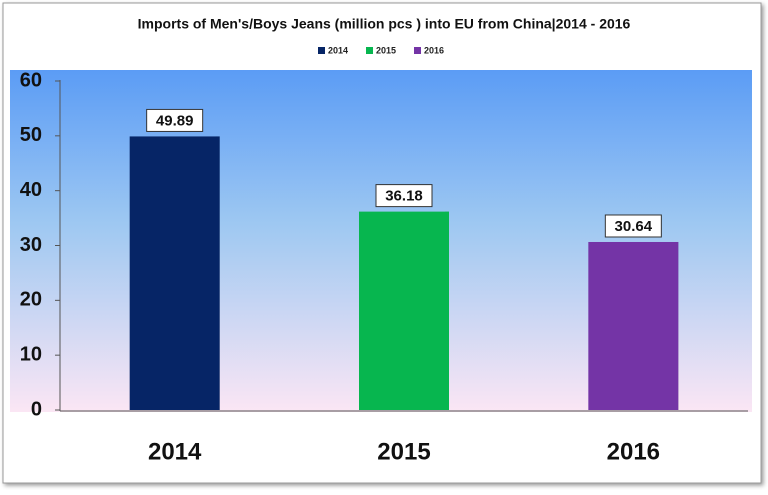  Describe the element at coordinates (36, 409) in the screenshot. I see `y-tick-label: 0` at that location.